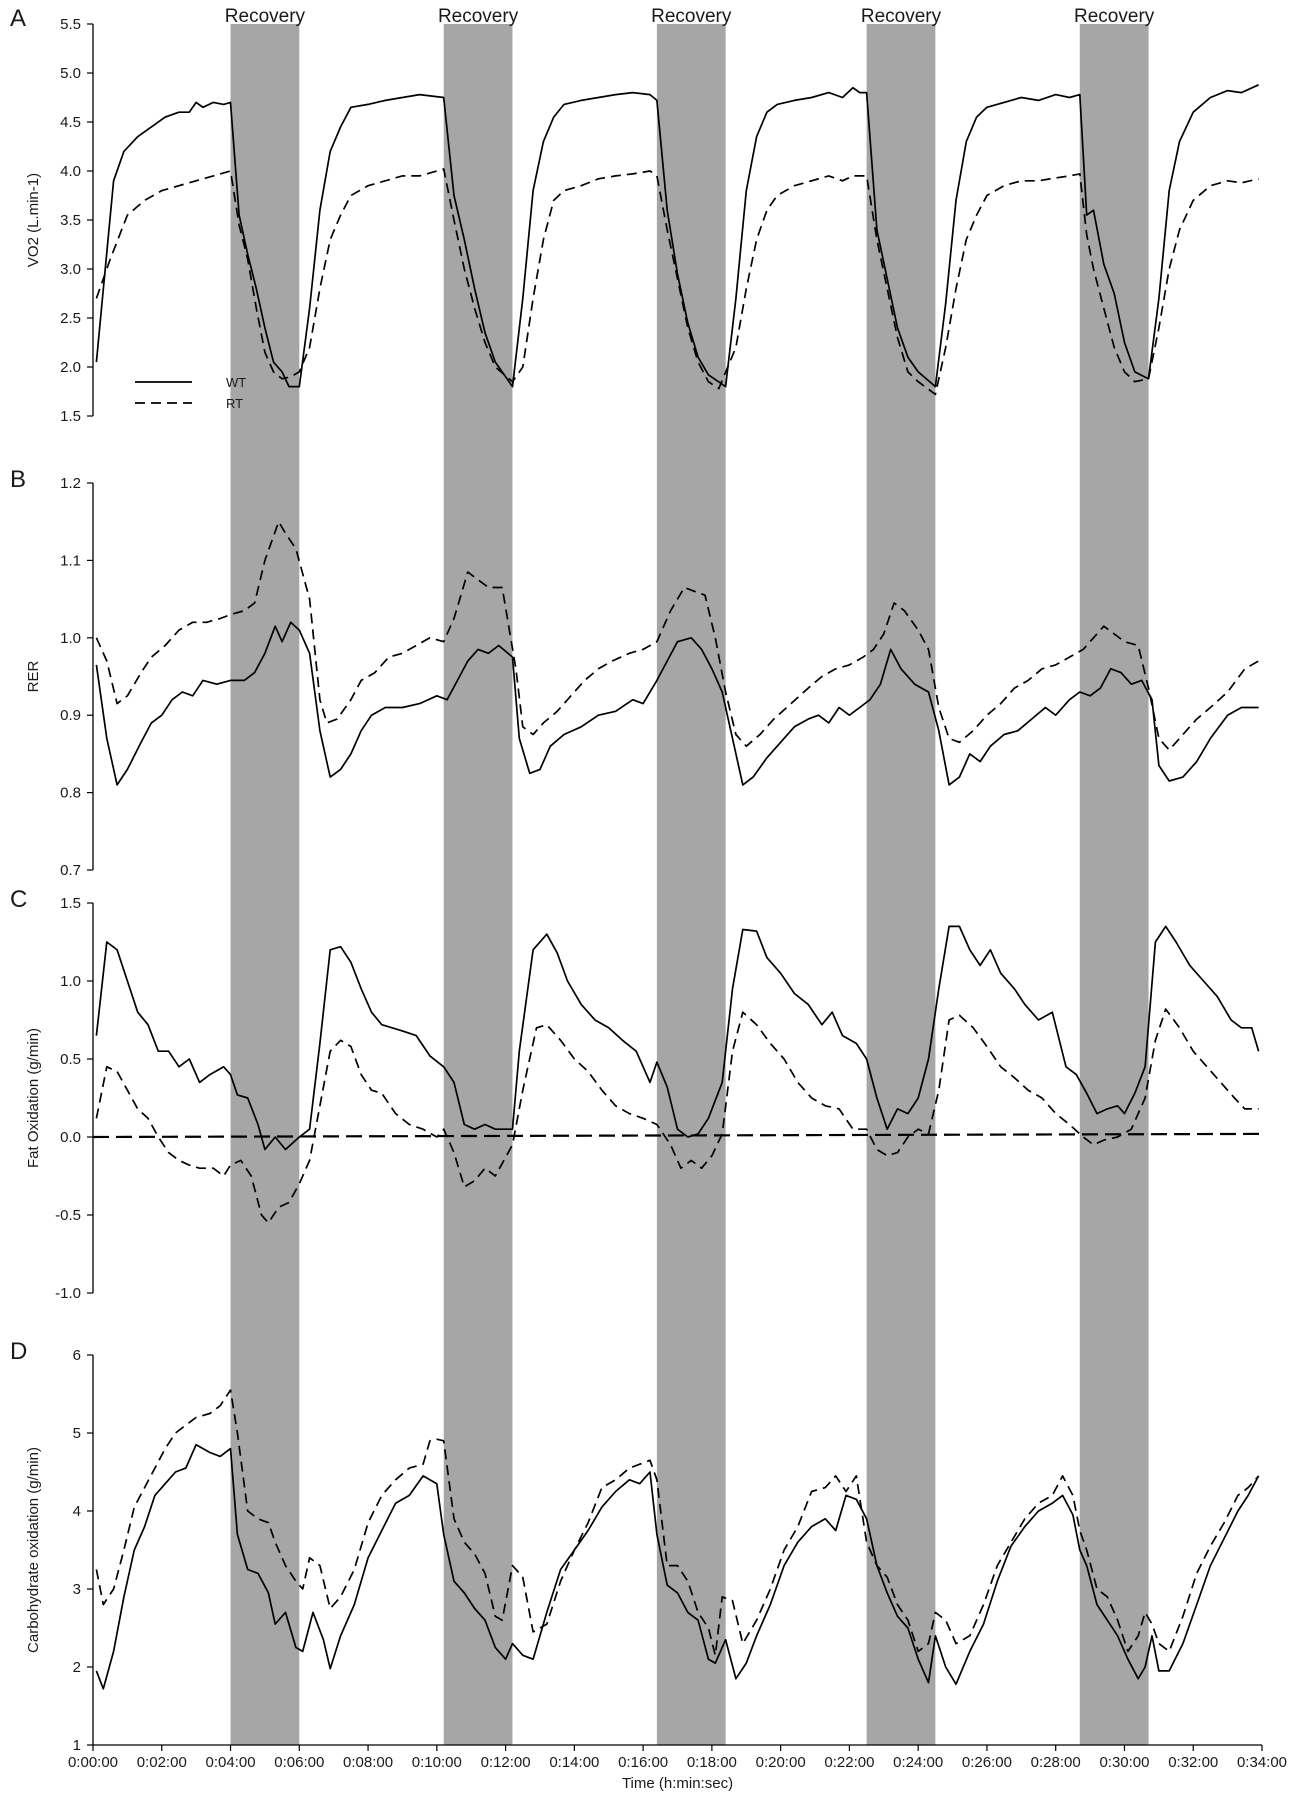 This screenshot has width=1300, height=1800. I want to click on x-tick-label: 0:12:00, so click(506, 1762).